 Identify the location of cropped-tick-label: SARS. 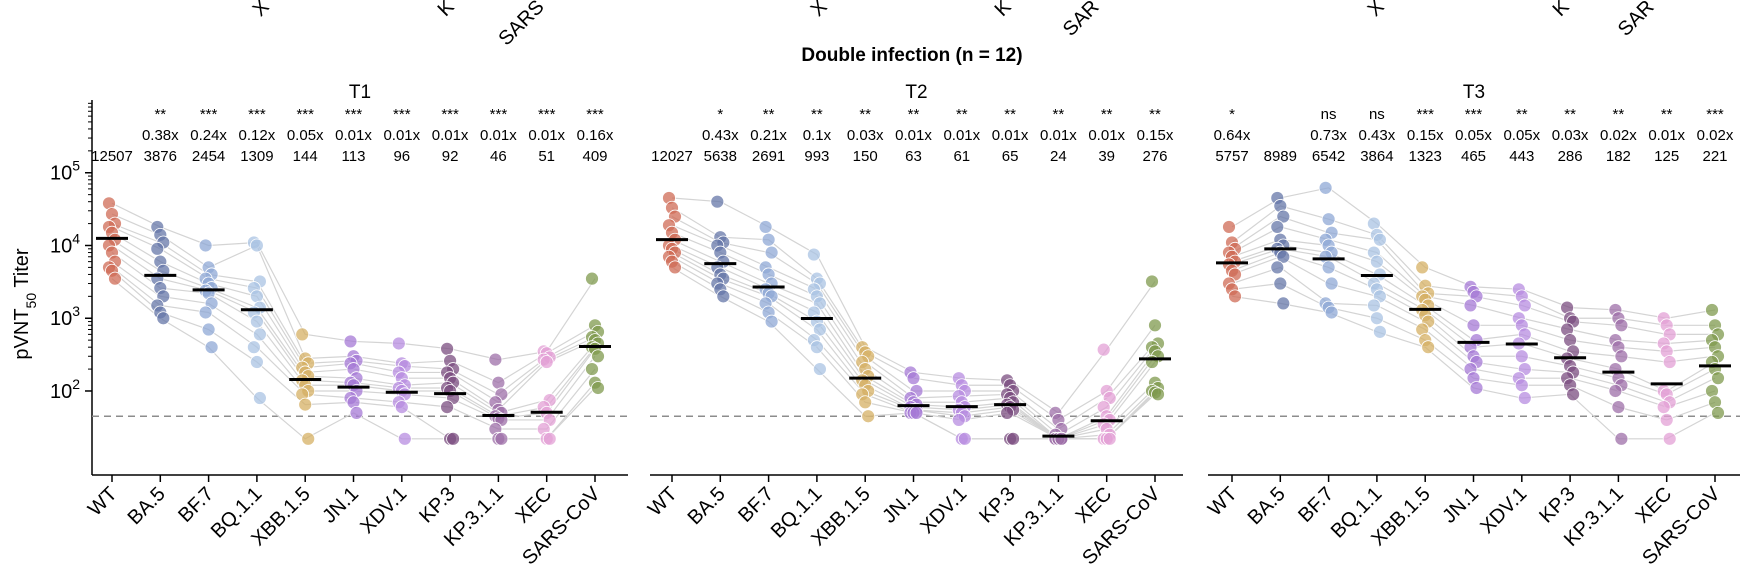
(521, 25).